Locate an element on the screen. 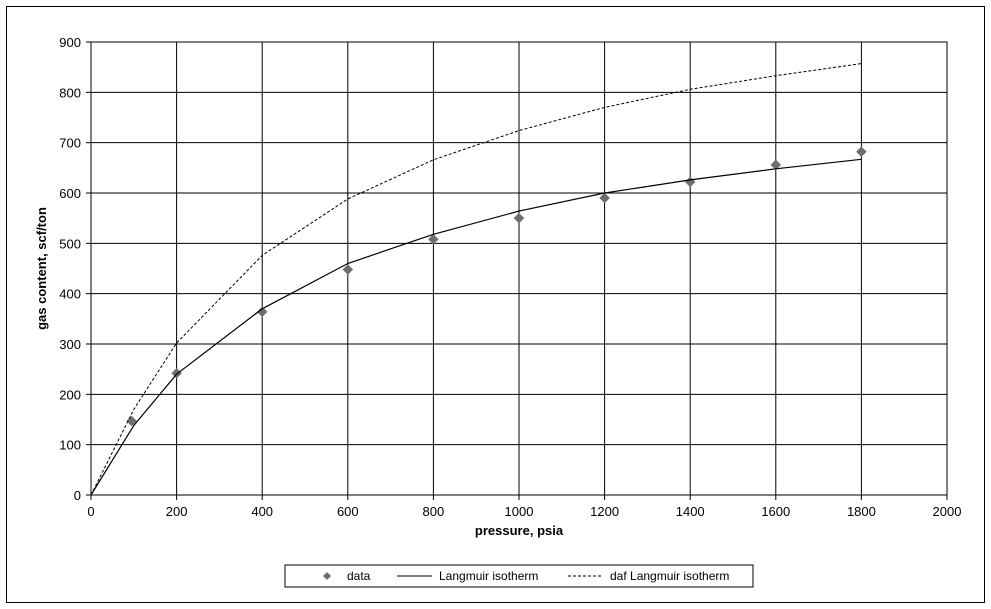 The height and width of the screenshot is (609, 991). legend-box is located at coordinates (519, 576).